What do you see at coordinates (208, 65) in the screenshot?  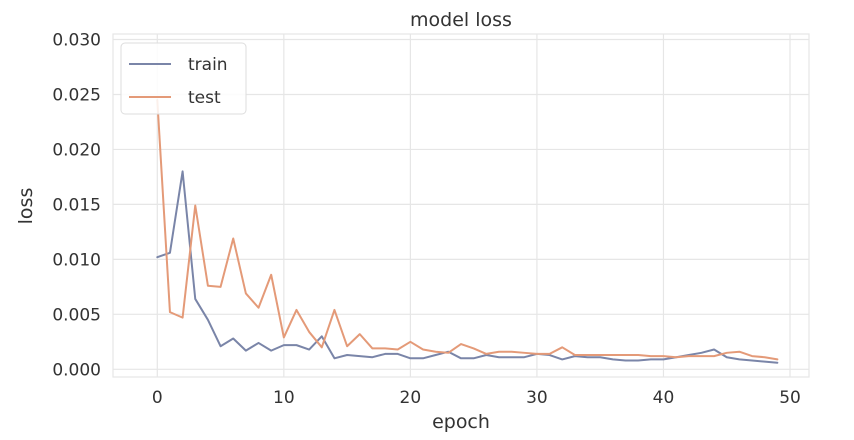 I see `legend-label-train: train` at bounding box center [208, 65].